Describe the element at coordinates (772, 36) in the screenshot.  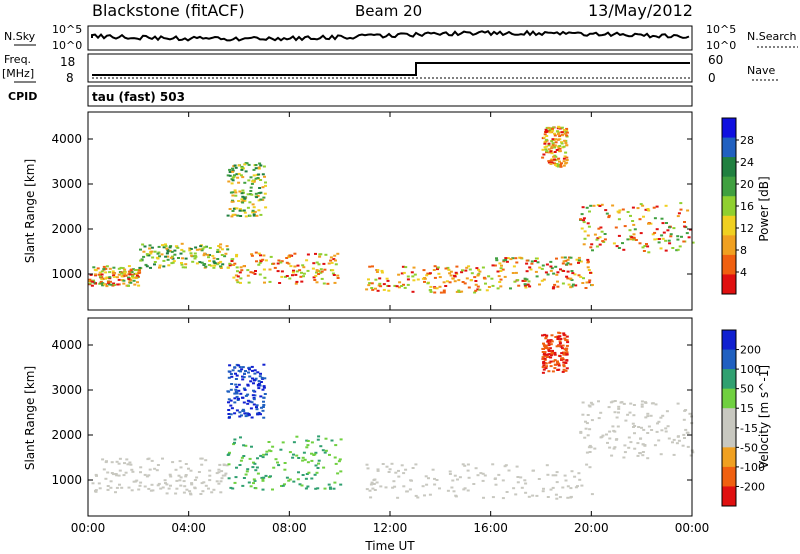
I see `noise-right-label: N.Search` at that location.